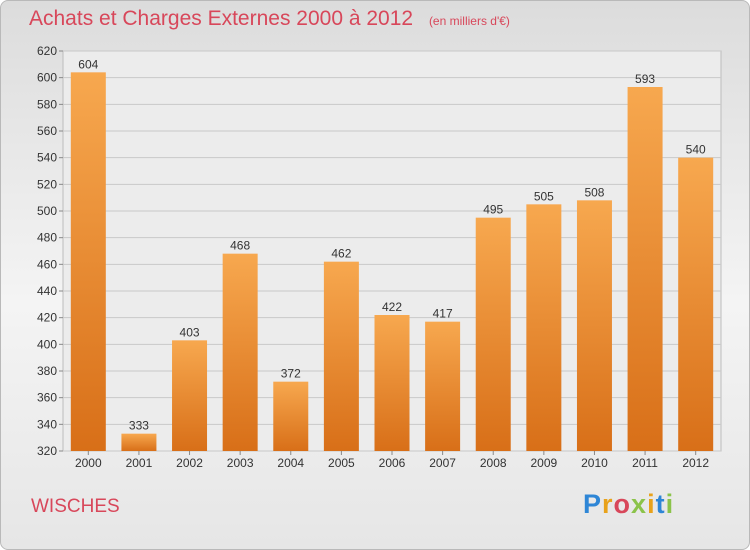 Image resolution: width=750 pixels, height=550 pixels. What do you see at coordinates (392, 463) in the screenshot?
I see `x-tick-label: 2006` at bounding box center [392, 463].